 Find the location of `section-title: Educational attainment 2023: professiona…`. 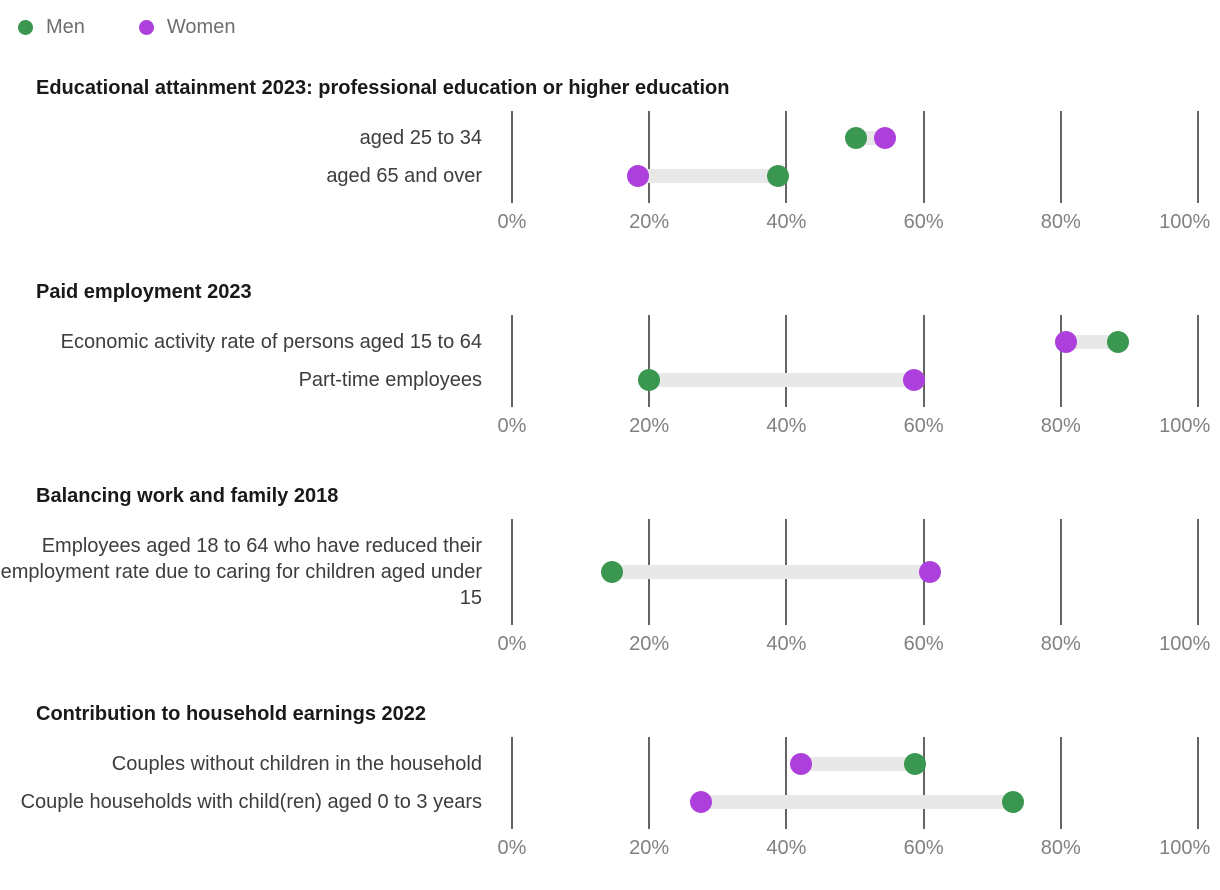

section-title: Educational attainment 2023: professiona… is located at coordinates (383, 88).